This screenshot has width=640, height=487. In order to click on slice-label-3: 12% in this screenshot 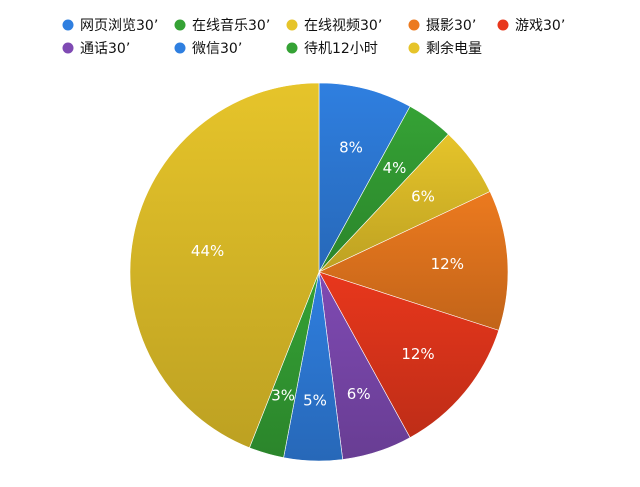, I will do `click(447, 264)`.